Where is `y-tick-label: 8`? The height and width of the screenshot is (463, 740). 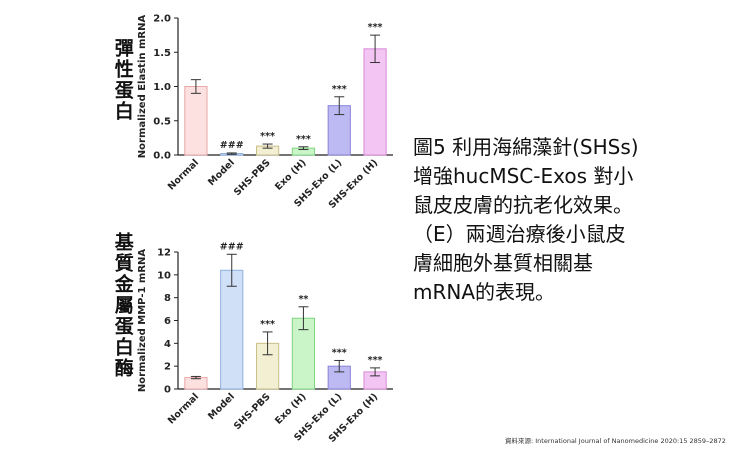
y-tick-label: 8 is located at coordinates (167, 298).